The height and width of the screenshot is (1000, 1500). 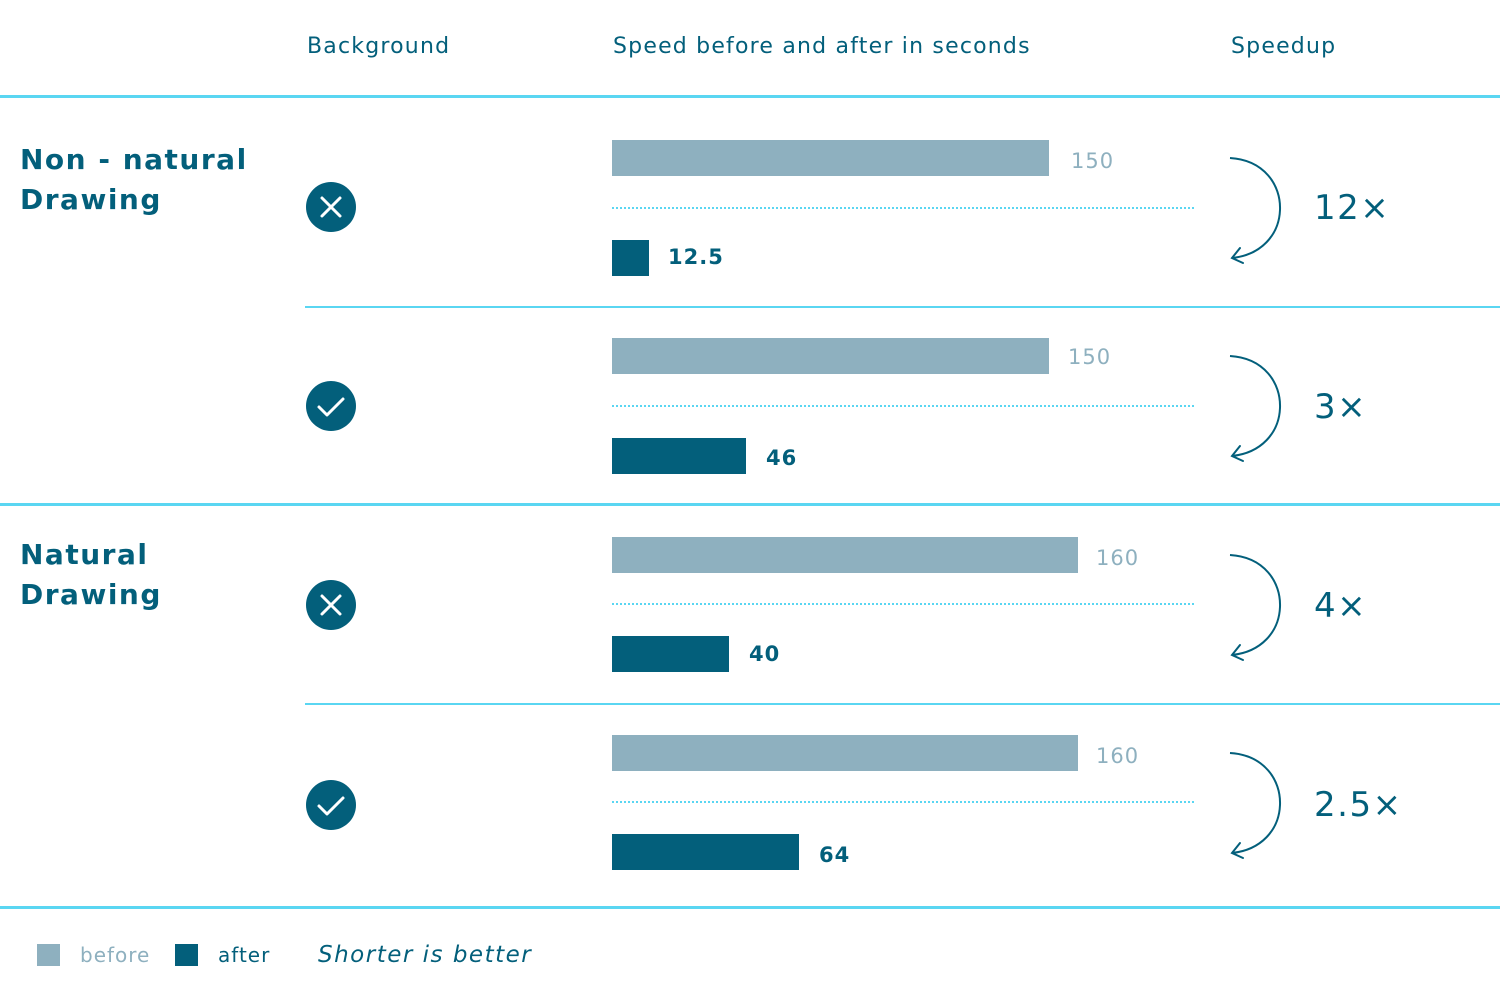 What do you see at coordinates (696, 257) in the screenshot?
I see `value-after: 12.5` at bounding box center [696, 257].